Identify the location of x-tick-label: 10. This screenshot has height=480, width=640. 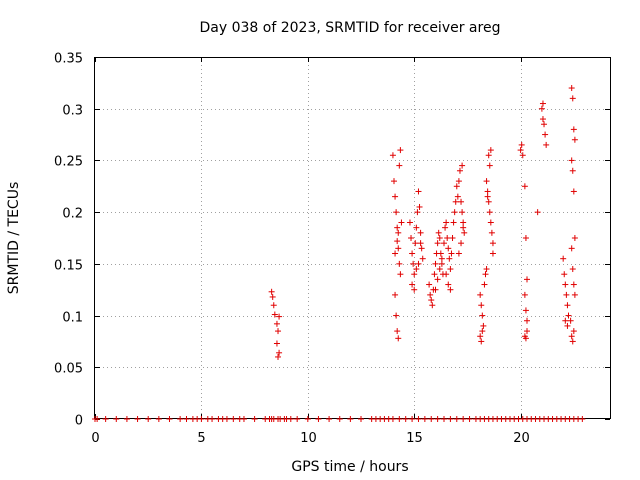
(308, 438).